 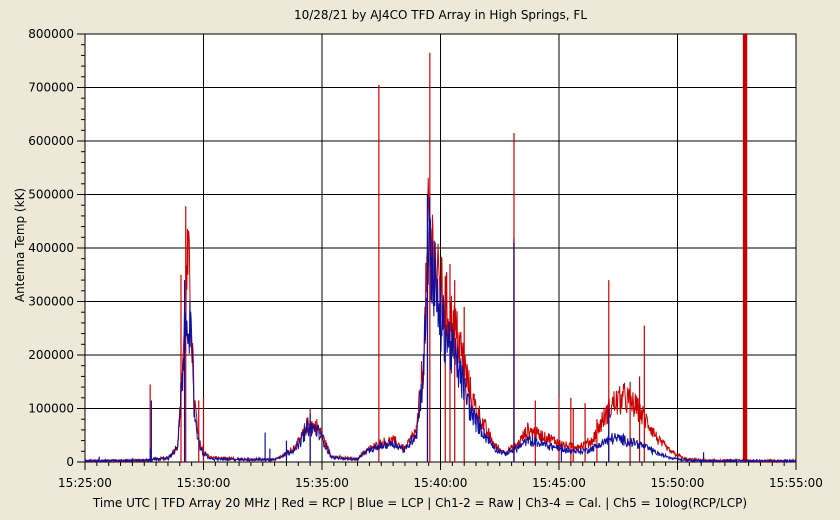 What do you see at coordinates (51, 409) in the screenshot?
I see `y-tick-label: 100000` at bounding box center [51, 409].